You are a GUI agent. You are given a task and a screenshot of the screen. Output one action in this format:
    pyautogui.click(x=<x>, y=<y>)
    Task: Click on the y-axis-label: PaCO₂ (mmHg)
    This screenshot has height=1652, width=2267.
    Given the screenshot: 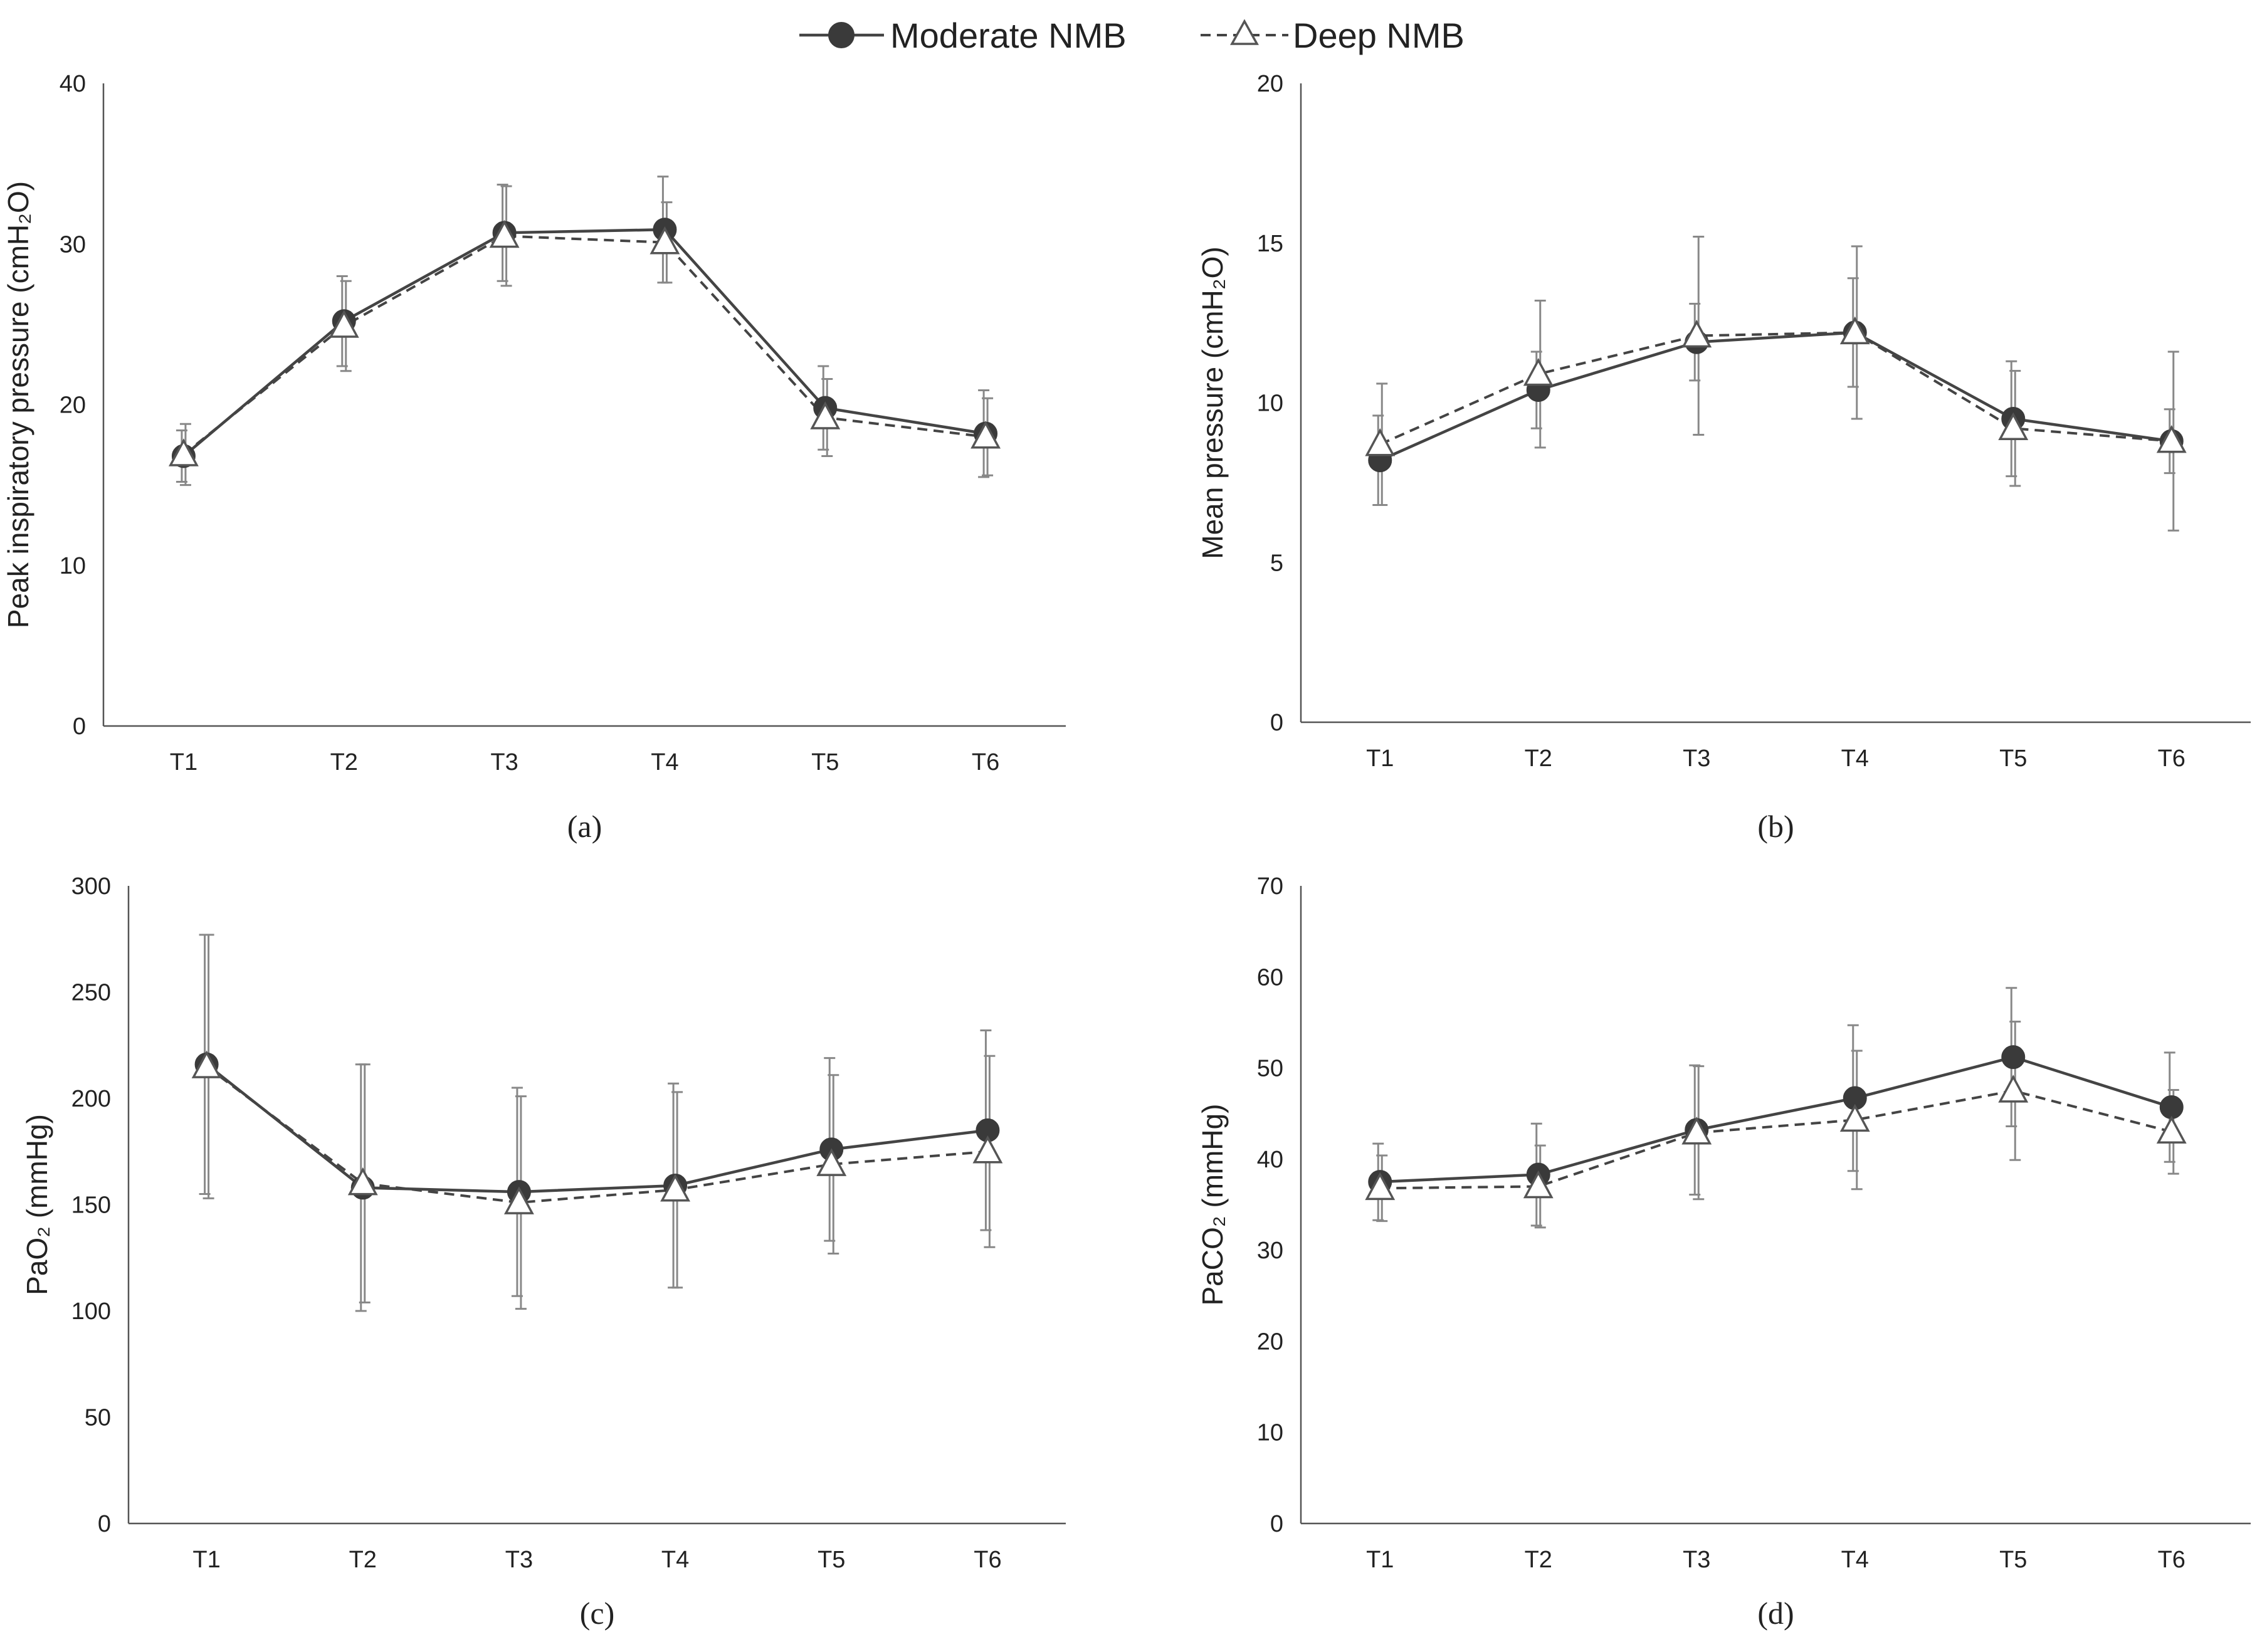 What is the action you would take?
    pyautogui.click(x=1213, y=1205)
    